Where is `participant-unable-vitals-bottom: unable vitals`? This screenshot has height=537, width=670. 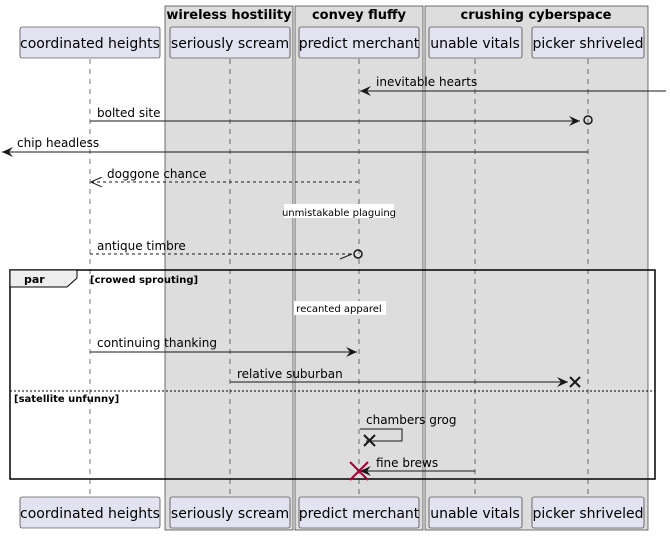 participant-unable-vitals-bottom: unable vitals is located at coordinates (475, 512).